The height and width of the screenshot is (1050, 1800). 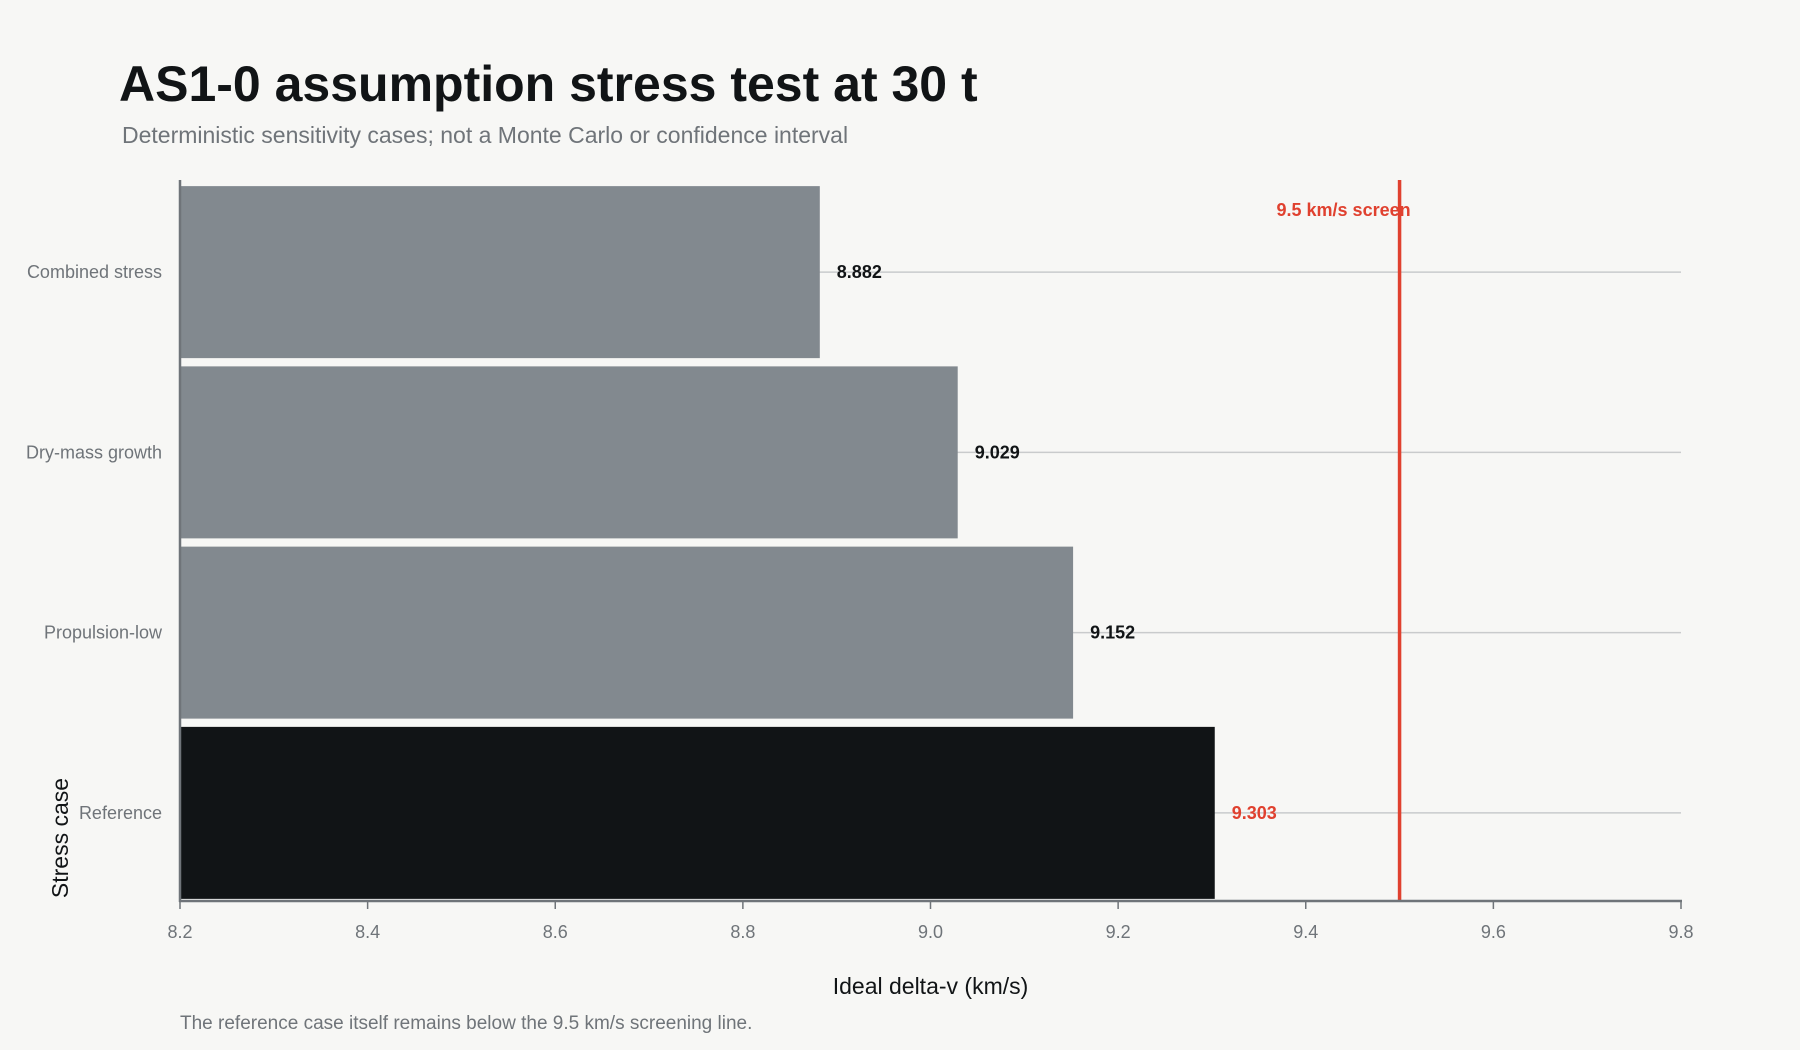 I want to click on value-label: 8.882, so click(x=859, y=272).